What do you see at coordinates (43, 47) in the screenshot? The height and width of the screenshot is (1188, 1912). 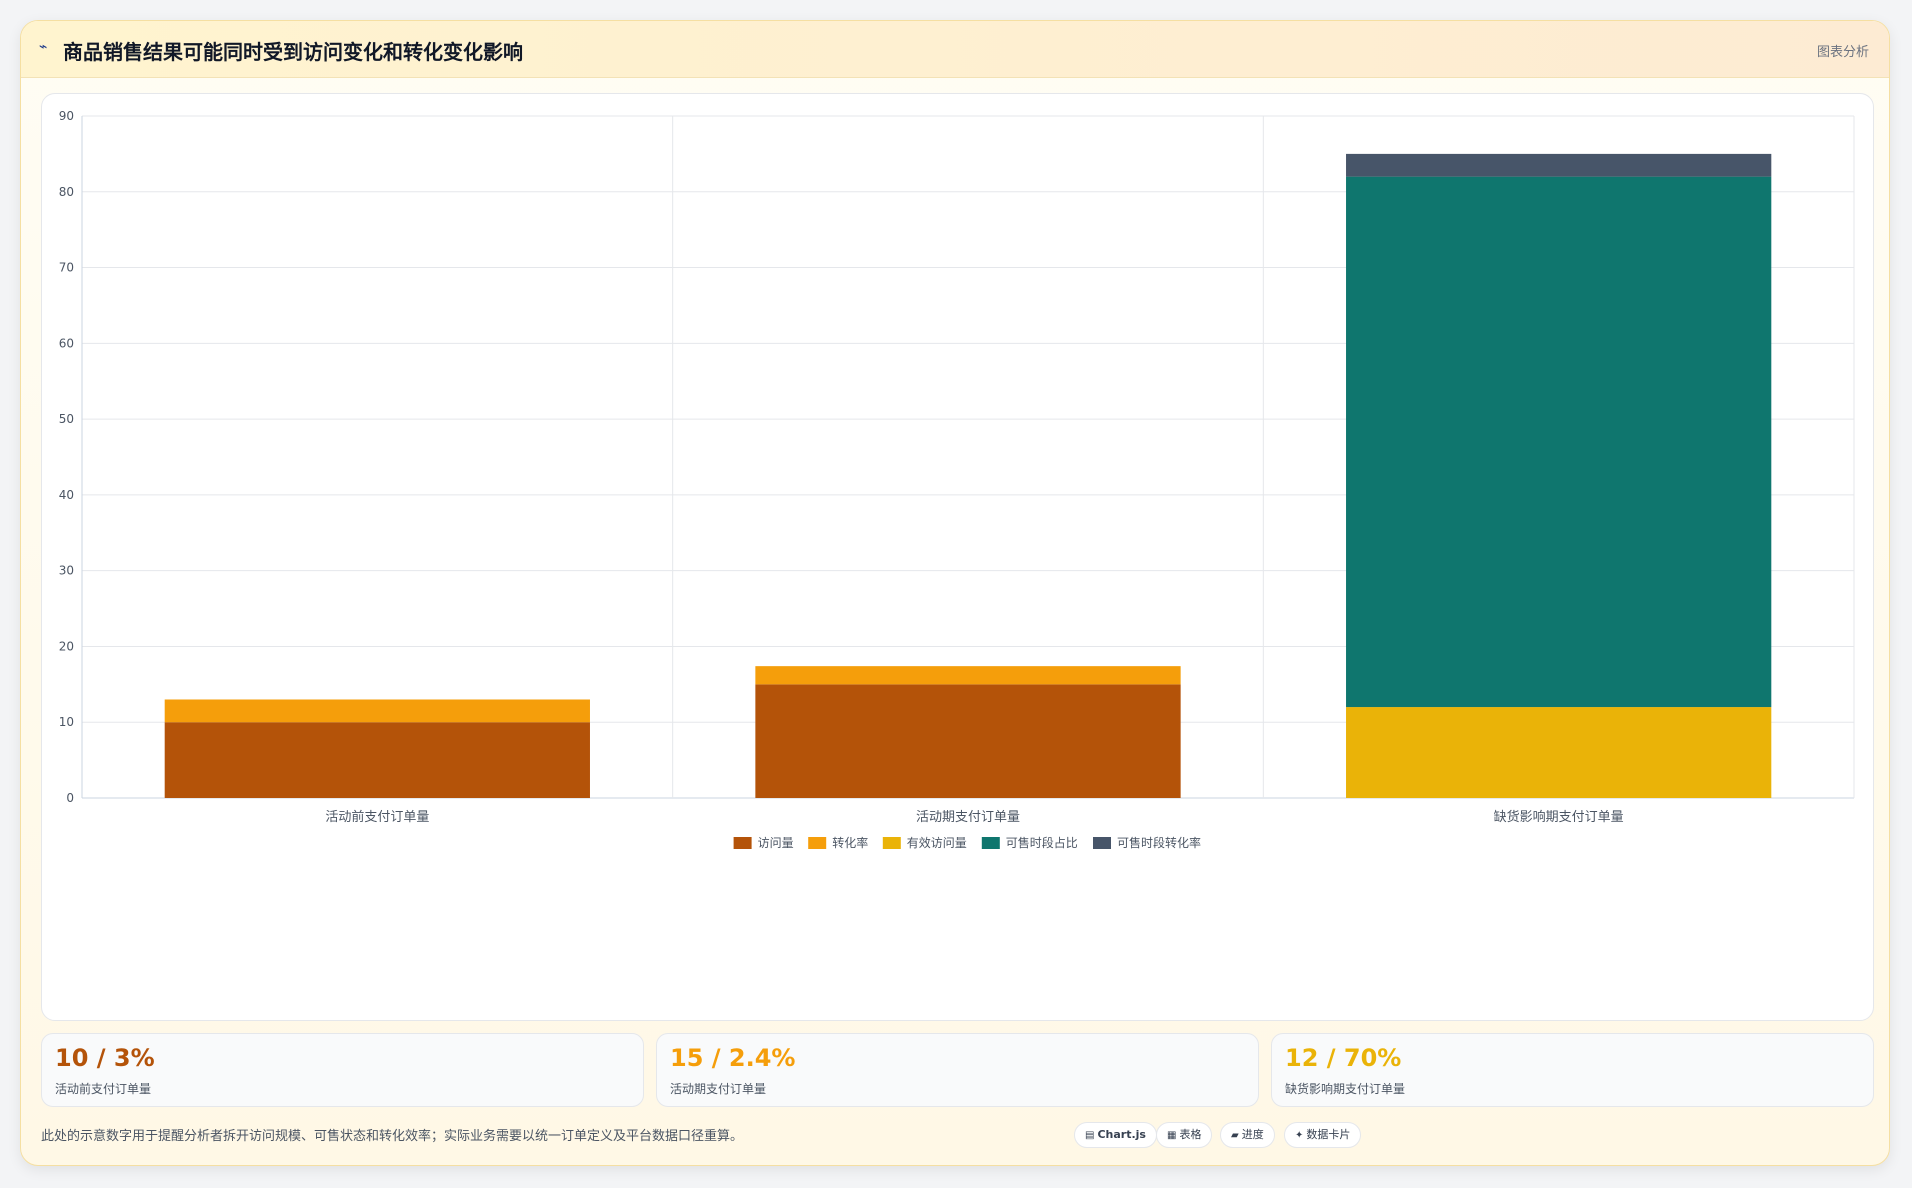 I see `chart-line-icon: ⌁` at bounding box center [43, 47].